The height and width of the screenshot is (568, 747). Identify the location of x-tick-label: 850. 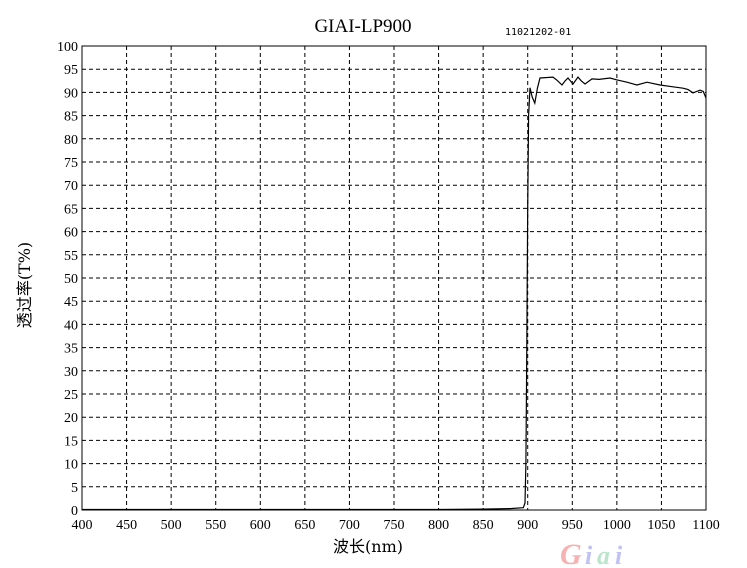
(483, 525).